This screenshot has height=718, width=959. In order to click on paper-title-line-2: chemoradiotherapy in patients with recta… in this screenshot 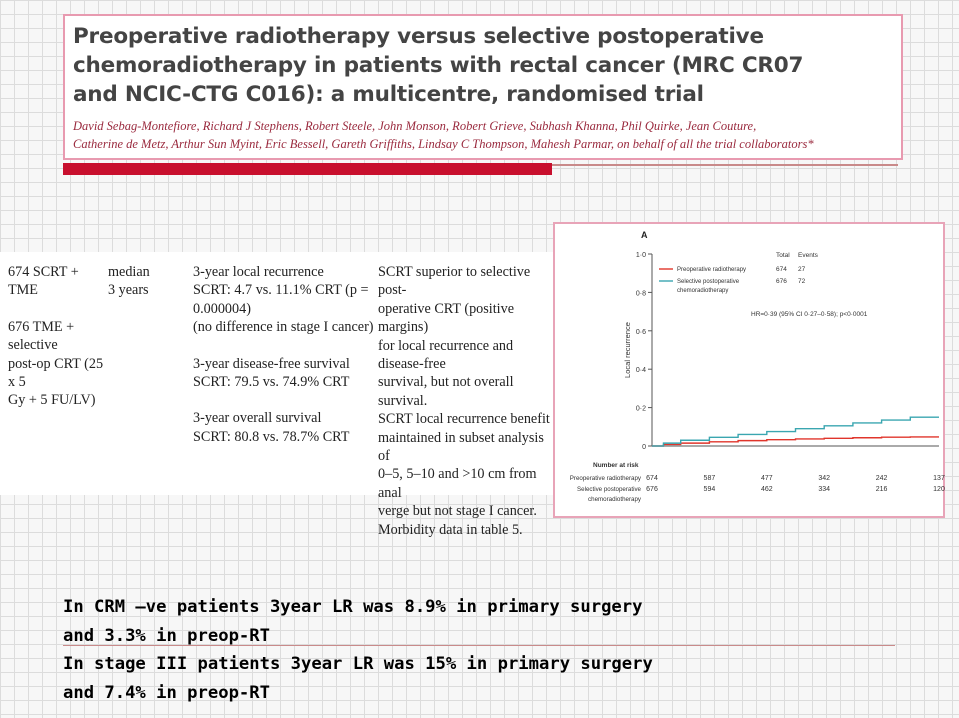, I will do `click(438, 65)`.